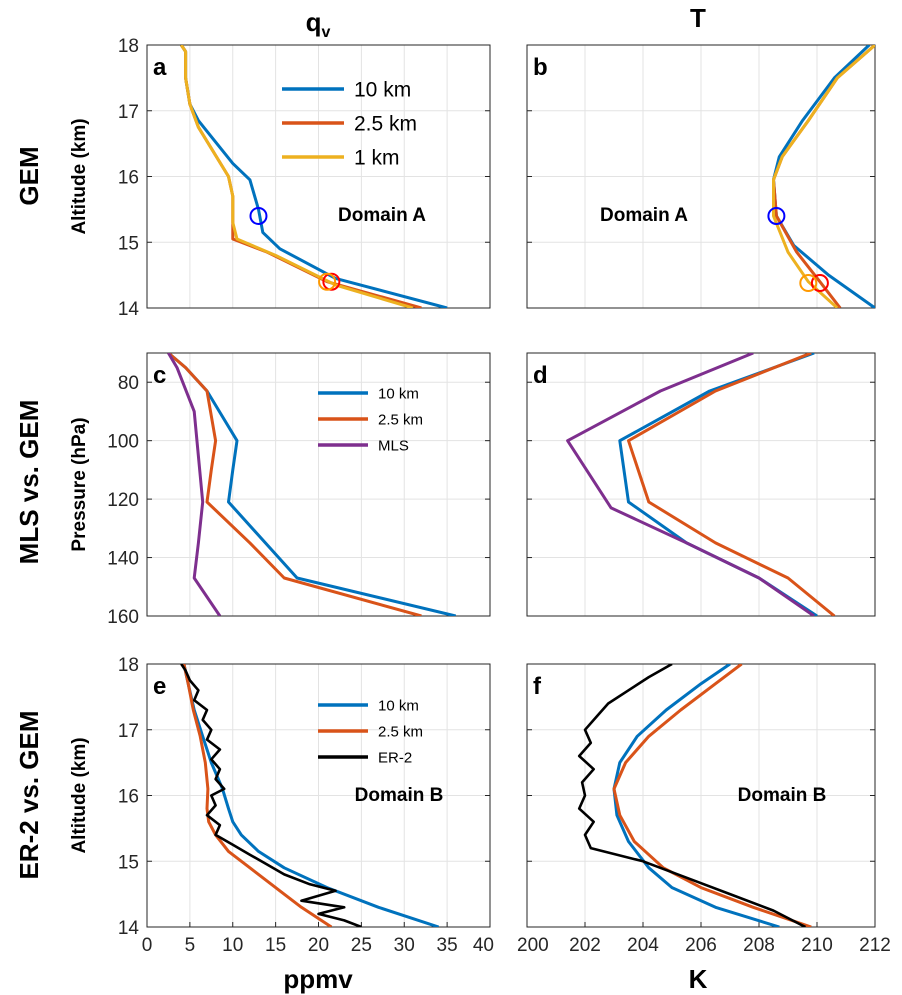 The height and width of the screenshot is (995, 902). Describe the element at coordinates (29, 175) in the screenshot. I see `row-label-gem: GEM` at that location.